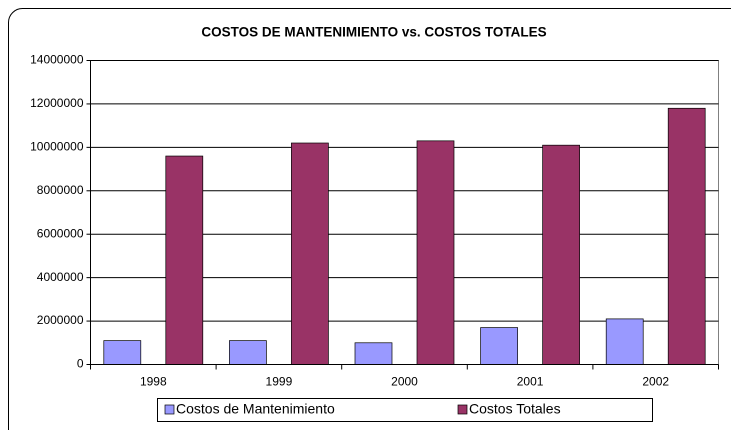  I want to click on x-tick-label: 2002, so click(655, 382).